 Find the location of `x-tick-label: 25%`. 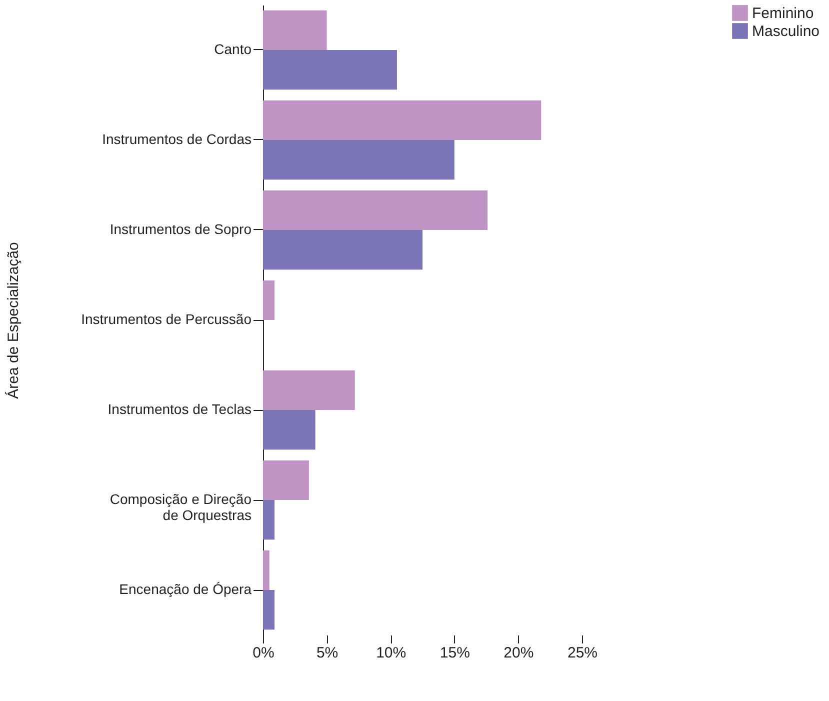

x-tick-label: 25% is located at coordinates (582, 653).